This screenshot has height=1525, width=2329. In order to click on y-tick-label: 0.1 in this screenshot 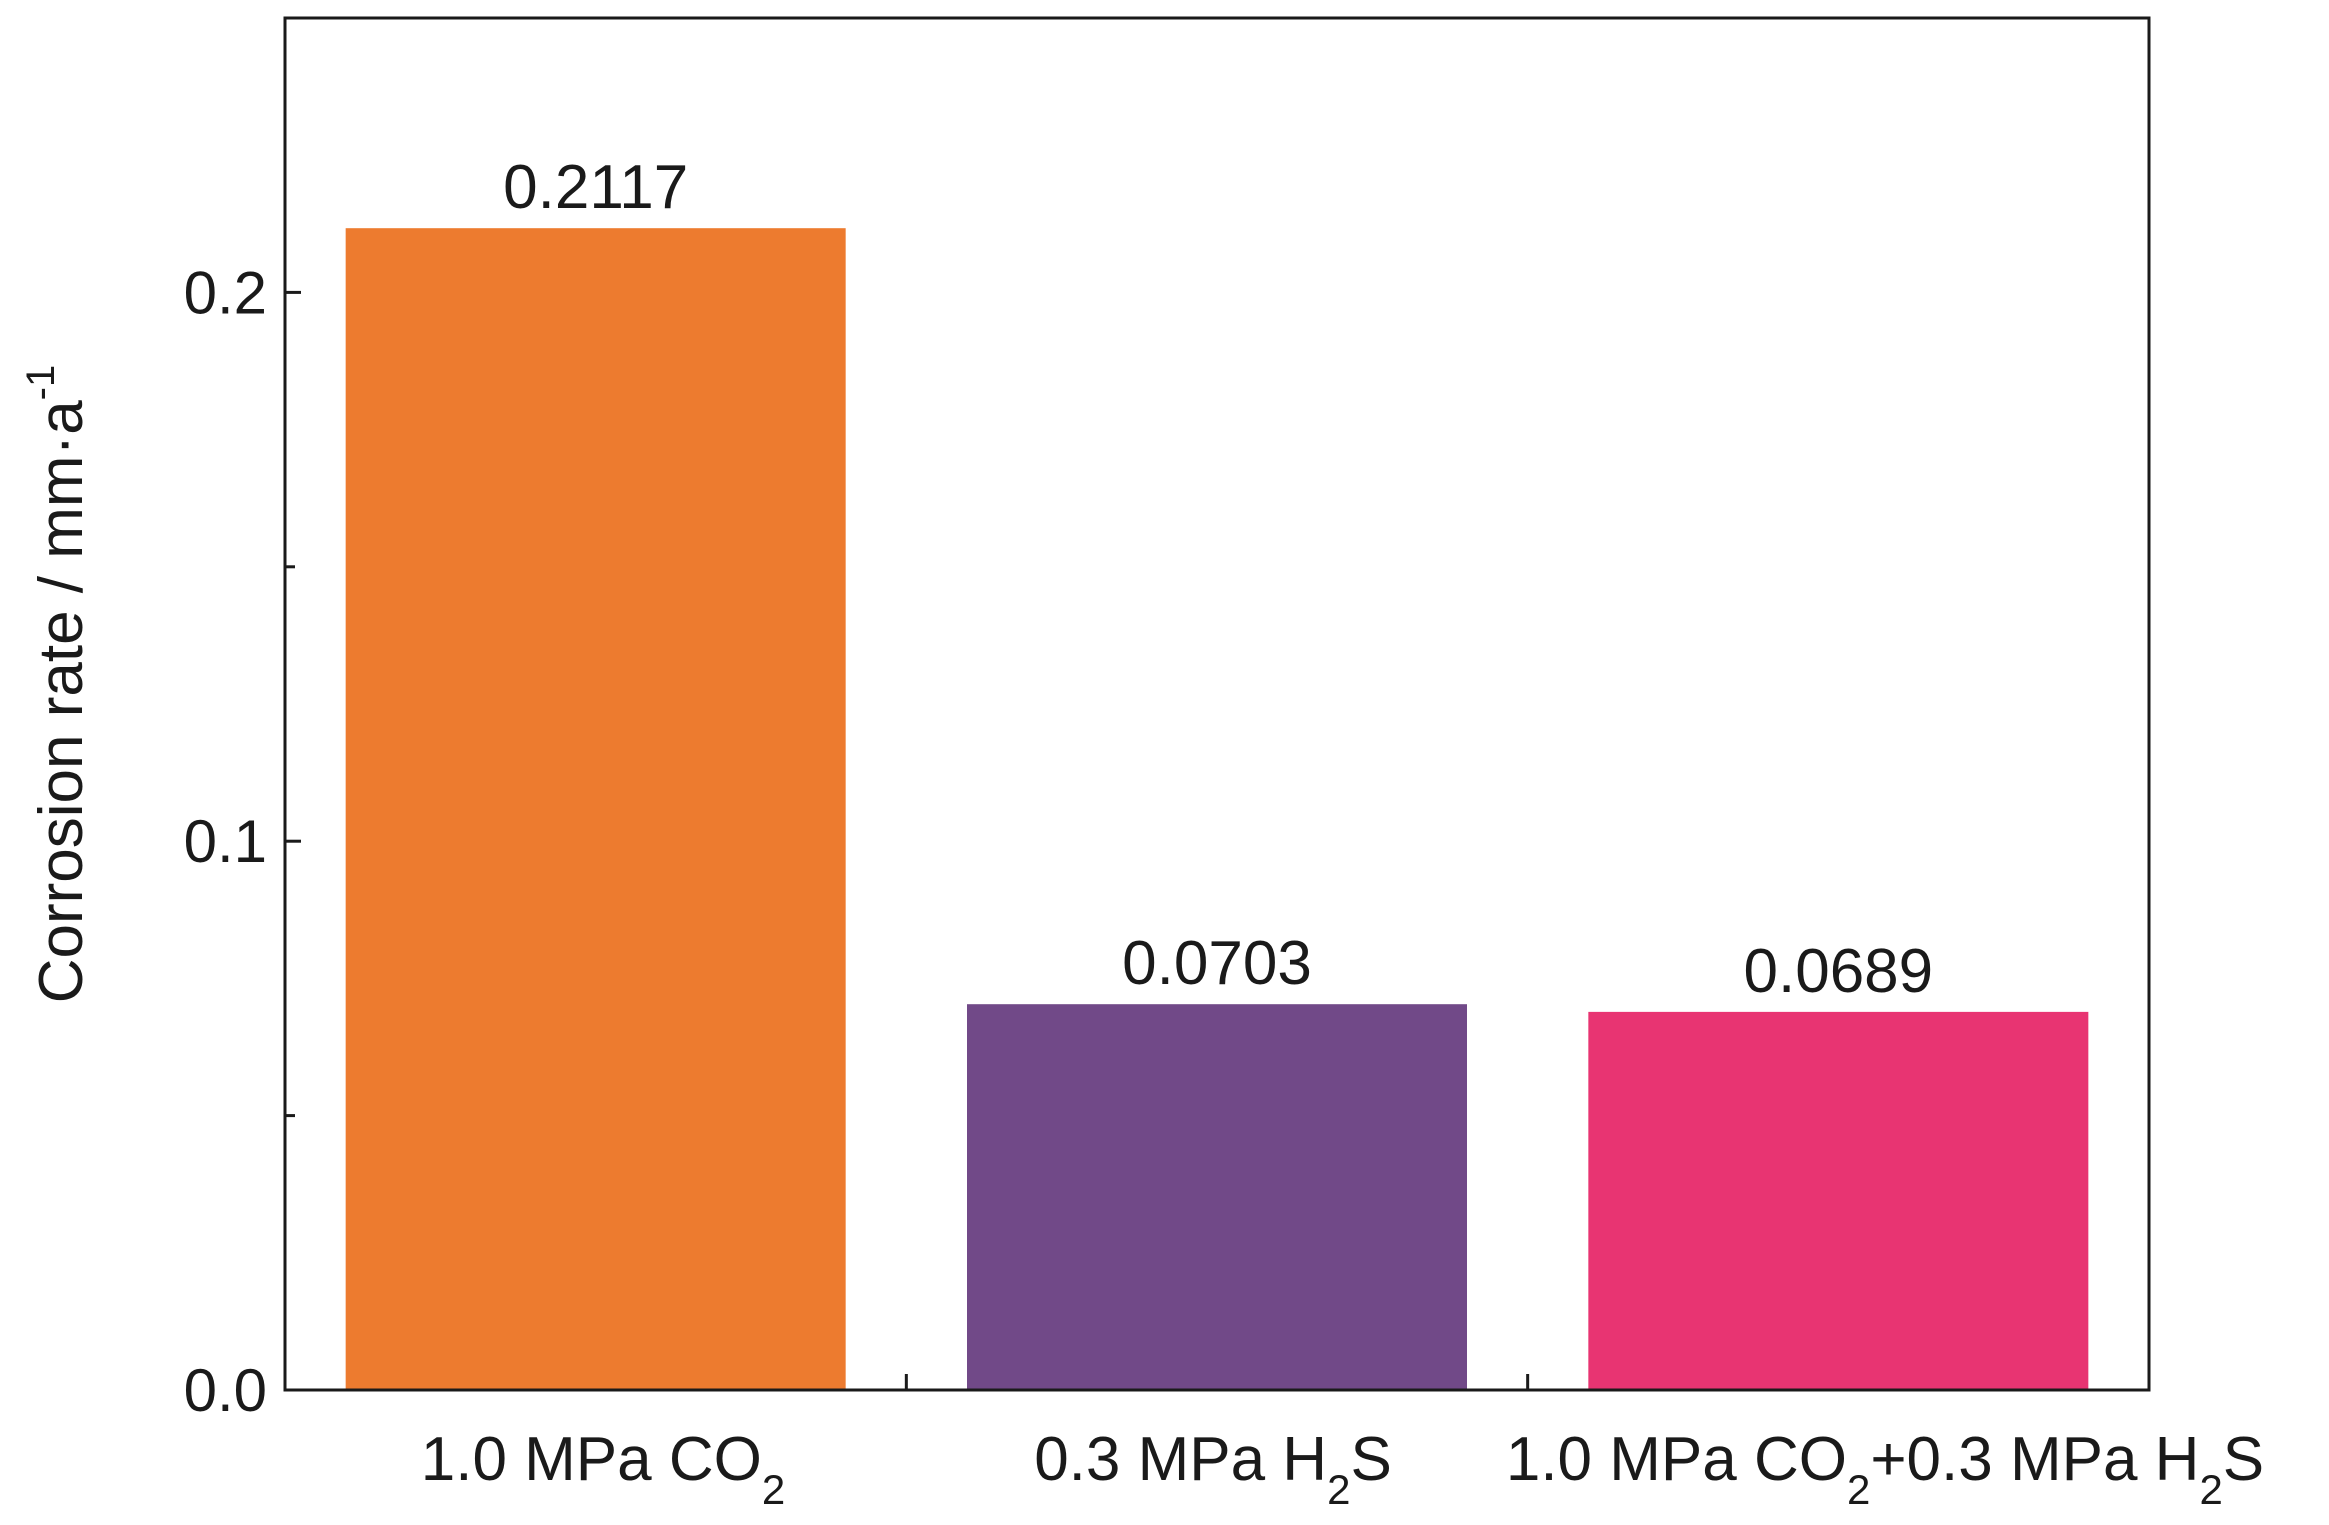, I will do `click(225, 841)`.